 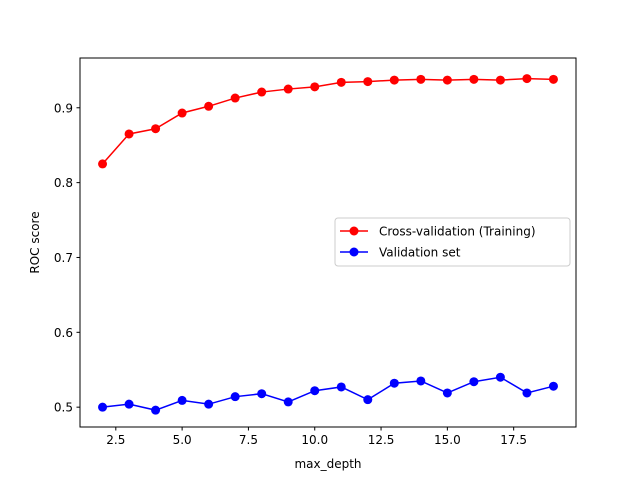 I want to click on x-tick-label: 17.5, so click(x=513, y=440).